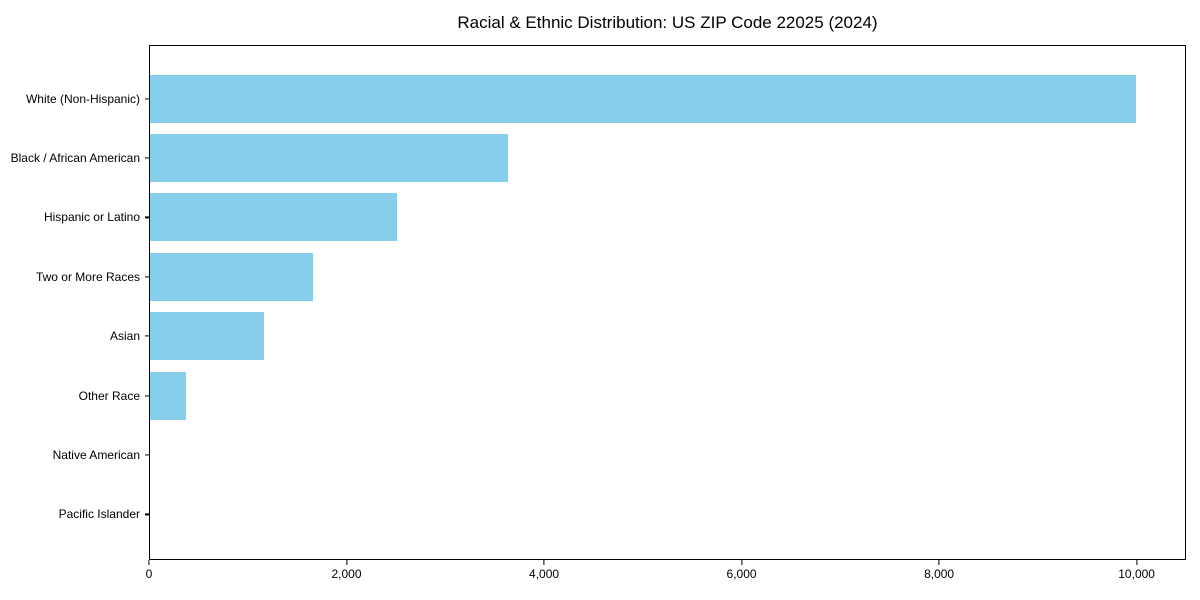 This screenshot has height=600, width=1200. What do you see at coordinates (598, 157) in the screenshot?
I see `bar-row: Black / African American` at bounding box center [598, 157].